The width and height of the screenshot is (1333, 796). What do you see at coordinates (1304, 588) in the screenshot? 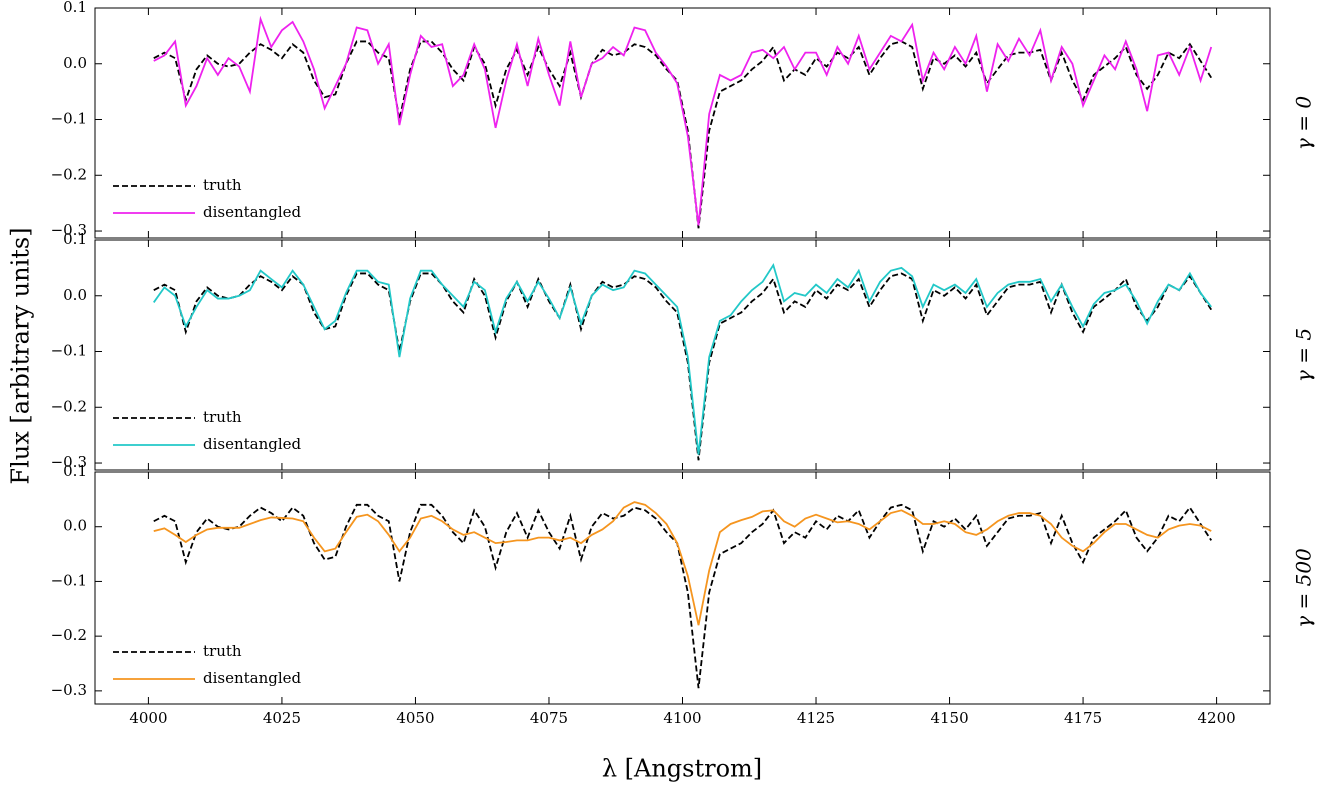
I see `panel-label: γ = 500` at bounding box center [1304, 588].